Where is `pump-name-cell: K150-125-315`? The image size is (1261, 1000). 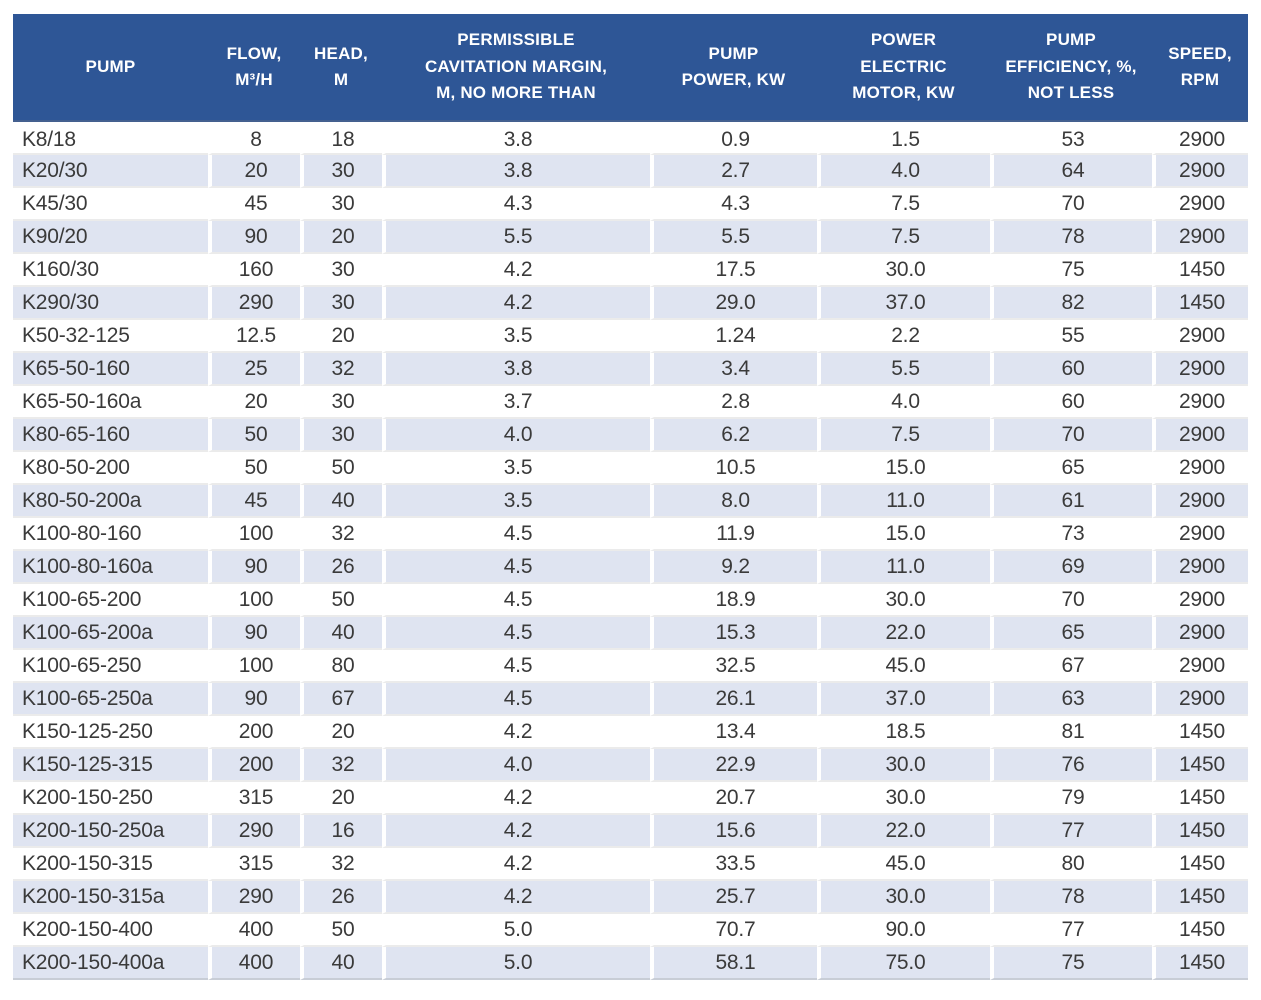
pump-name-cell: K150-125-315 is located at coordinates (110, 765).